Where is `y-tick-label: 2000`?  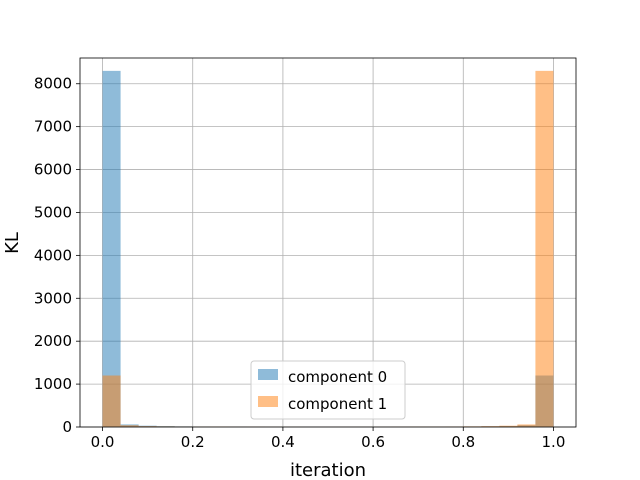
y-tick-label: 2000 is located at coordinates (53, 341).